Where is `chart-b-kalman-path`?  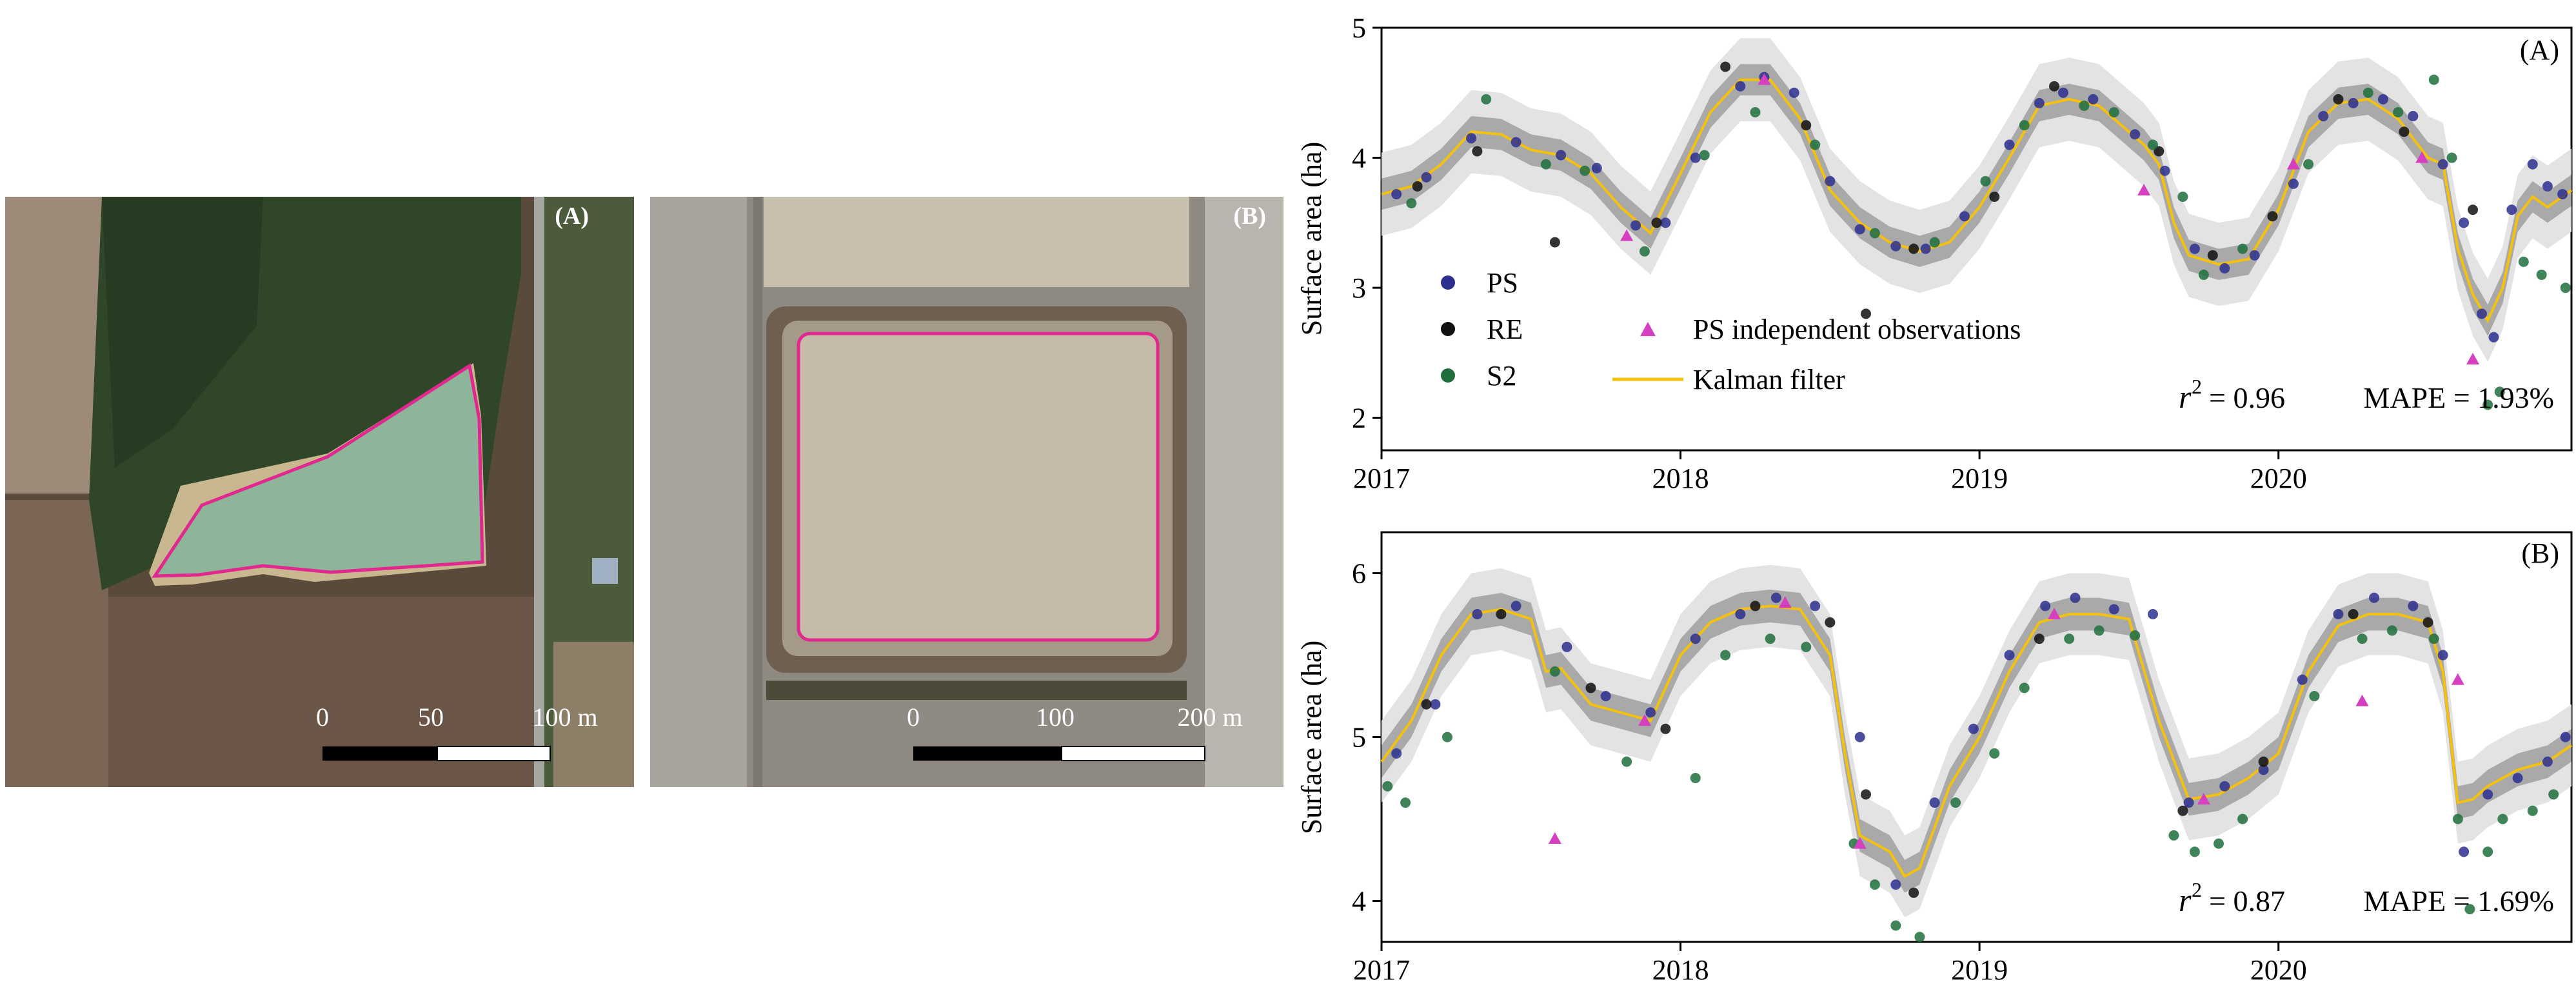 chart-b-kalman-path is located at coordinates (1976, 741).